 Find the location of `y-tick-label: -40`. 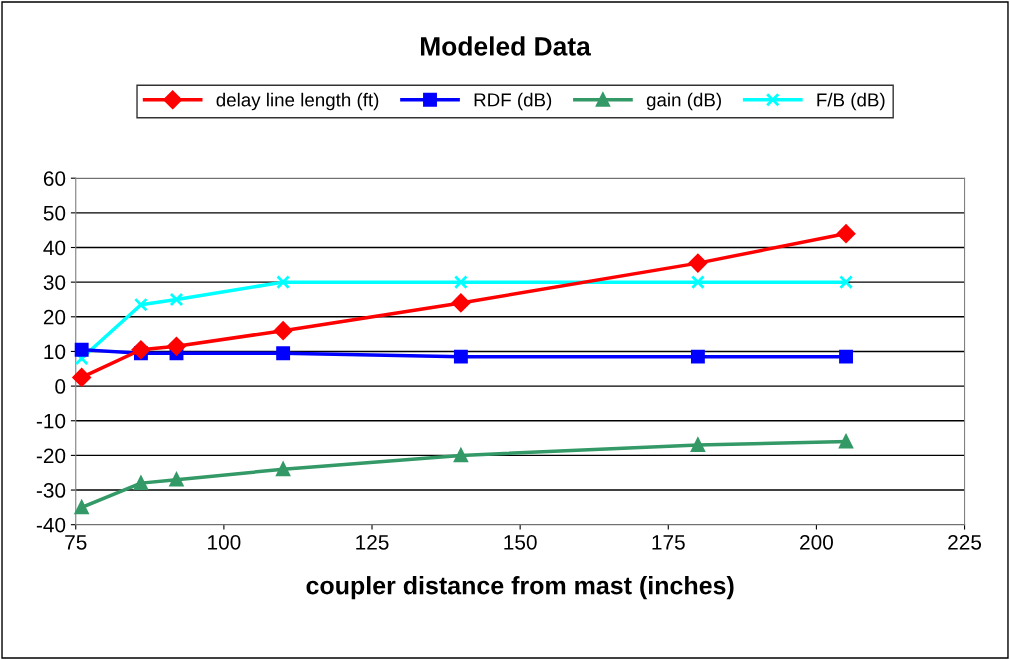

y-tick-label: -40 is located at coordinates (51, 525).